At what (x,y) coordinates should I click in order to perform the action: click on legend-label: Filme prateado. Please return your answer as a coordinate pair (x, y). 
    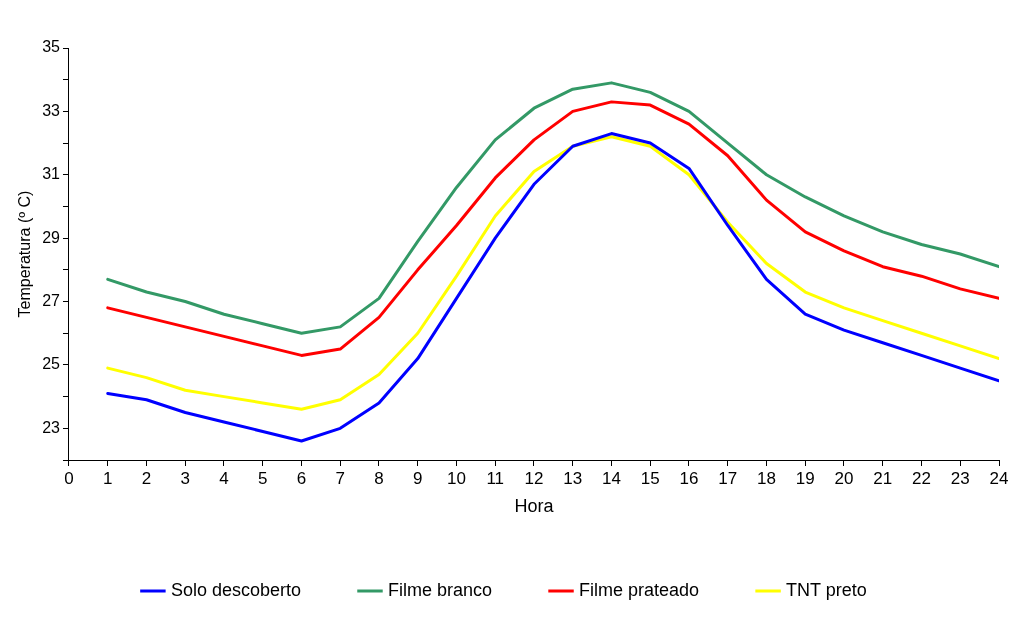
    Looking at the image, I should click on (639, 589).